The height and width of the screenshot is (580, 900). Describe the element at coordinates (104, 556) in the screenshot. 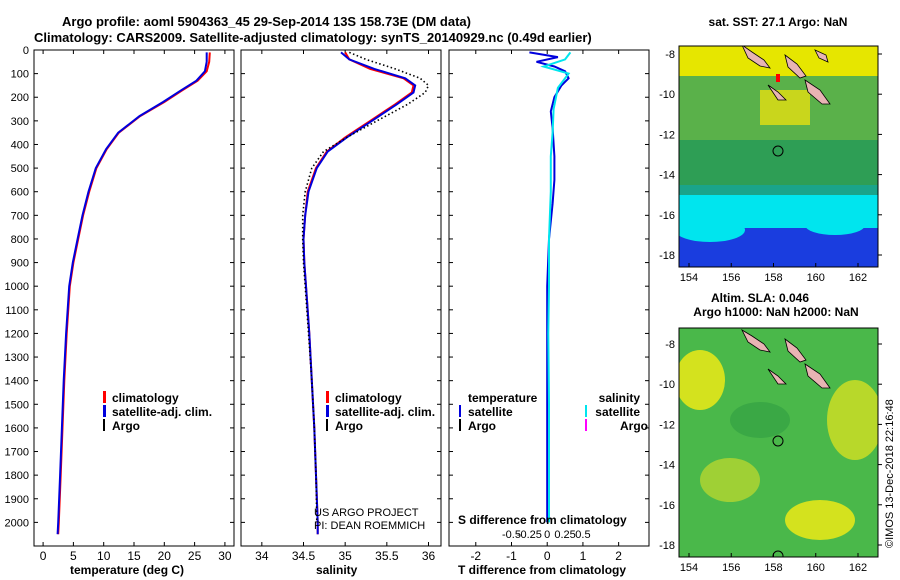

I see `x-tick-label: 10` at that location.